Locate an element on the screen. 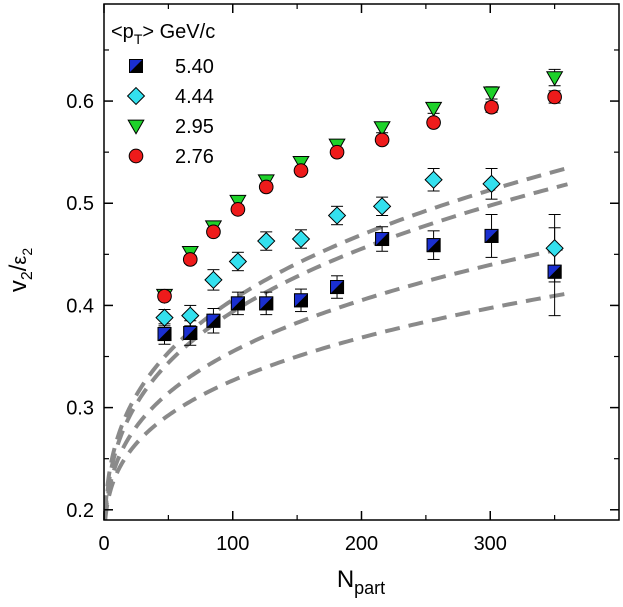  y-tick-label: 0.2 is located at coordinates (80, 511).